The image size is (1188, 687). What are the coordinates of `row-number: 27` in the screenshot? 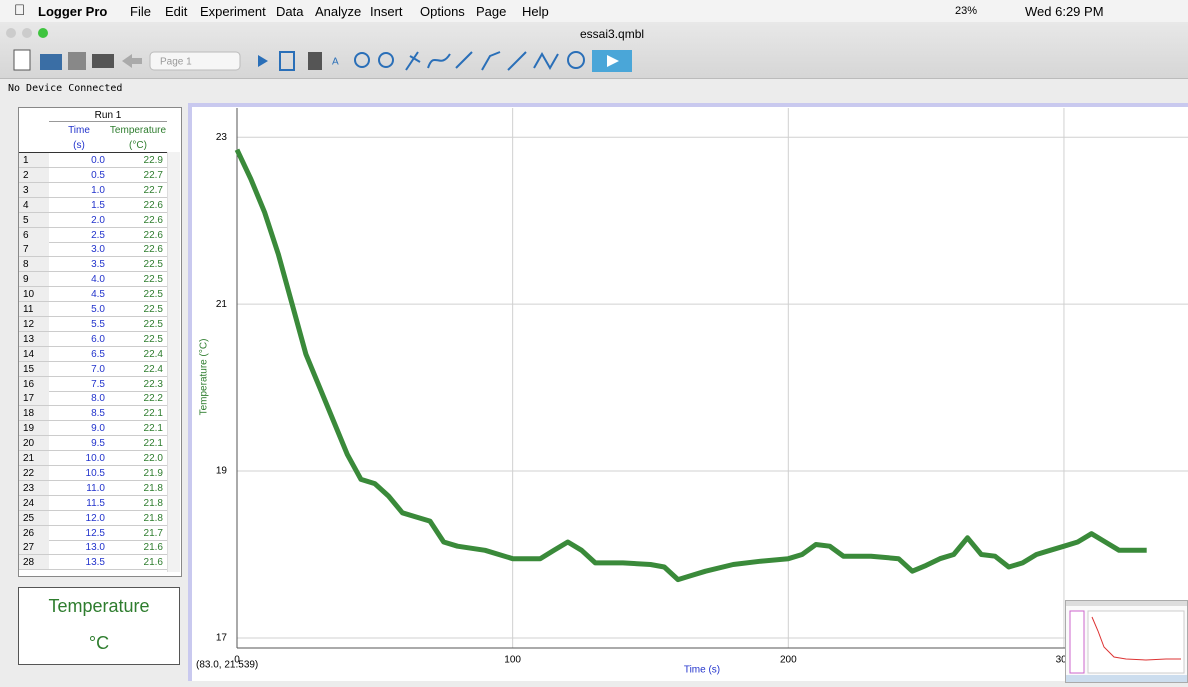 It's located at (34, 548).